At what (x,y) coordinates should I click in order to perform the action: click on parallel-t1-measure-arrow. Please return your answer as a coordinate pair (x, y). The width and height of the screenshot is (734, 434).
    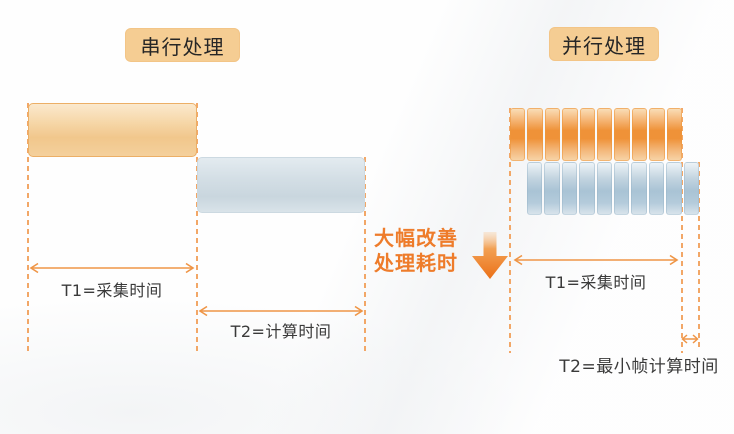
    Looking at the image, I should click on (596, 260).